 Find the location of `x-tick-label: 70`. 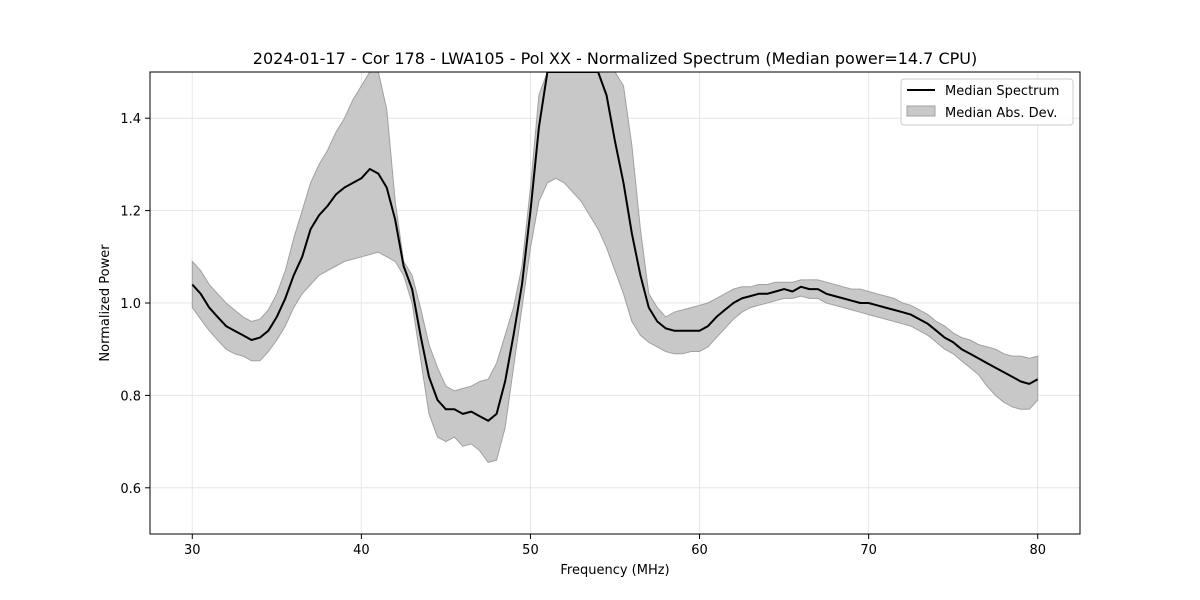

x-tick-label: 70 is located at coordinates (868, 550).